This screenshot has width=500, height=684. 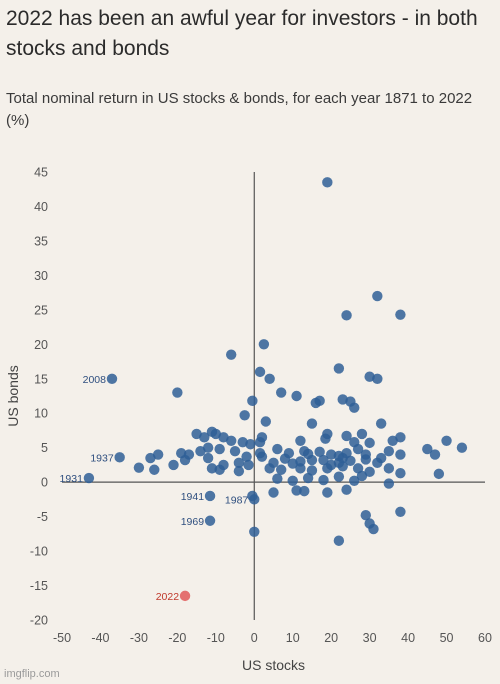 What do you see at coordinates (42, 517) in the screenshot?
I see `y-tick-label: -5` at bounding box center [42, 517].